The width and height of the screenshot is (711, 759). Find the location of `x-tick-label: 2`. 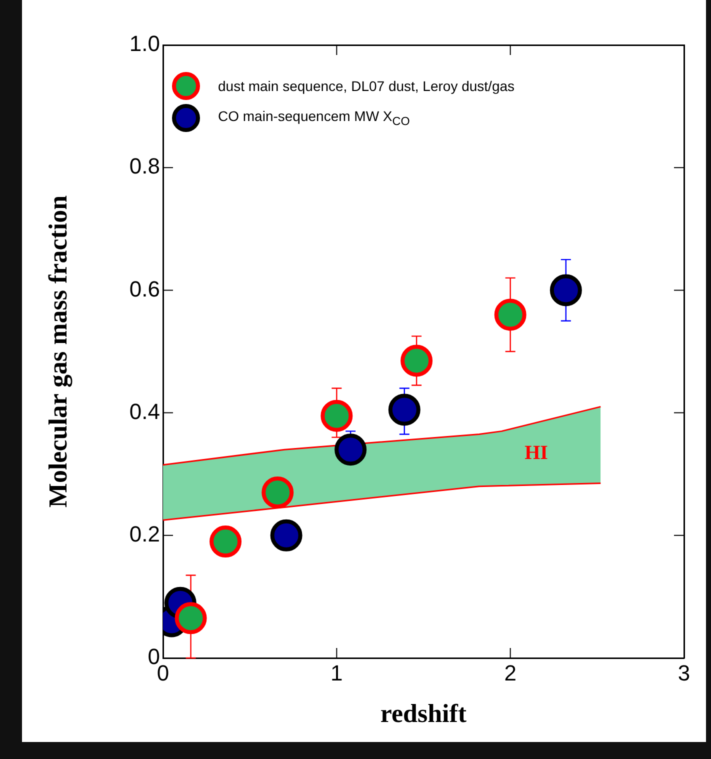

x-tick-label: 2 is located at coordinates (510, 673).